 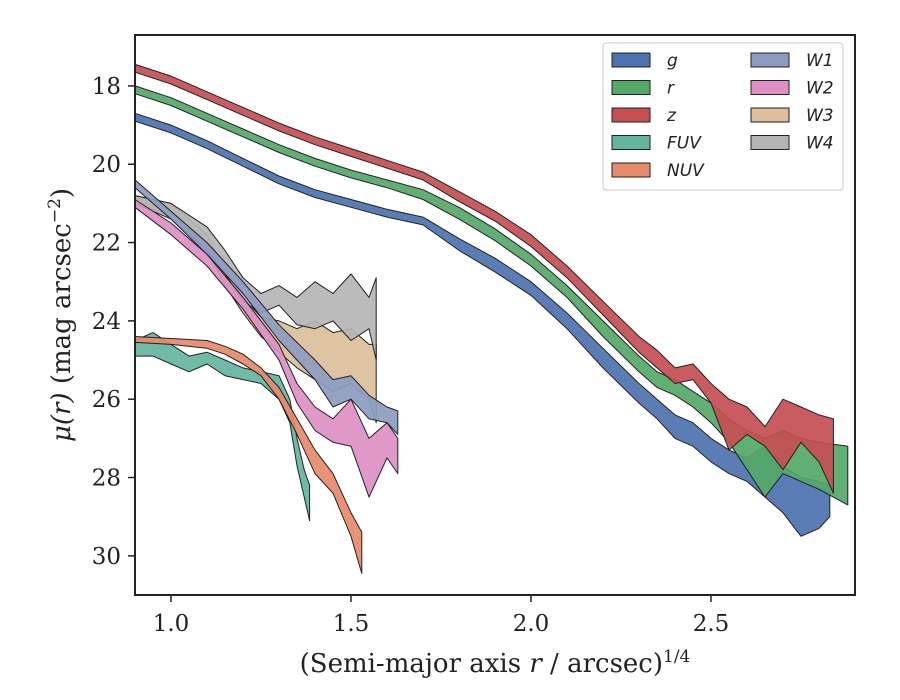 What do you see at coordinates (770, 142) in the screenshot?
I see `legend-swatch-w4` at bounding box center [770, 142].